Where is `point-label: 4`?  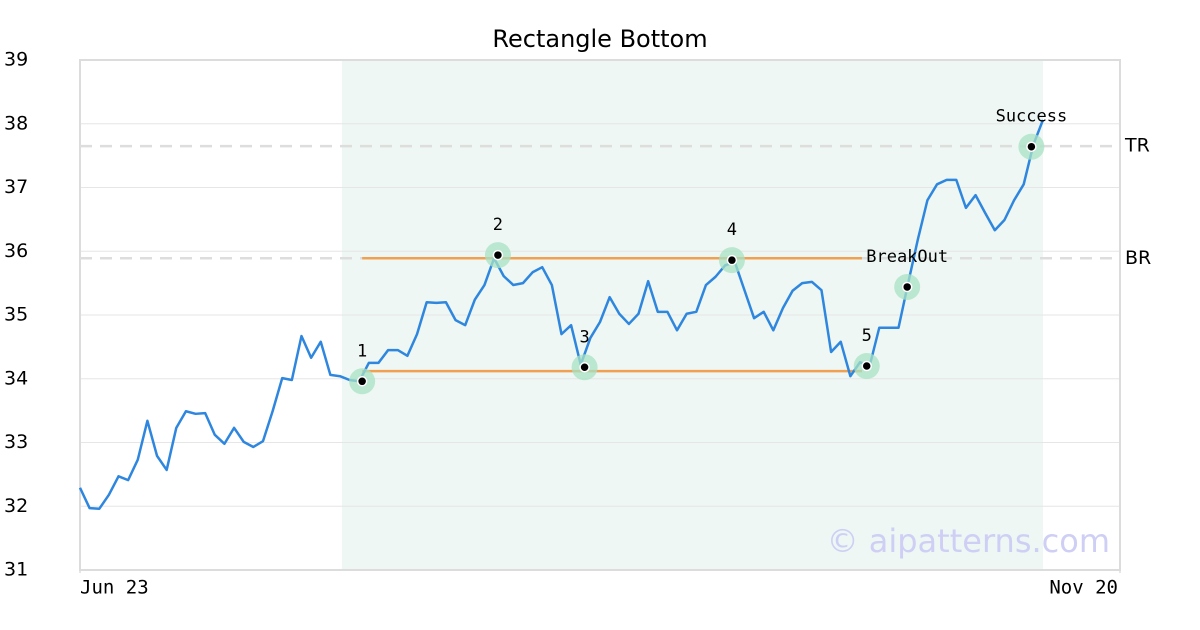 point-label: 4 is located at coordinates (732, 230).